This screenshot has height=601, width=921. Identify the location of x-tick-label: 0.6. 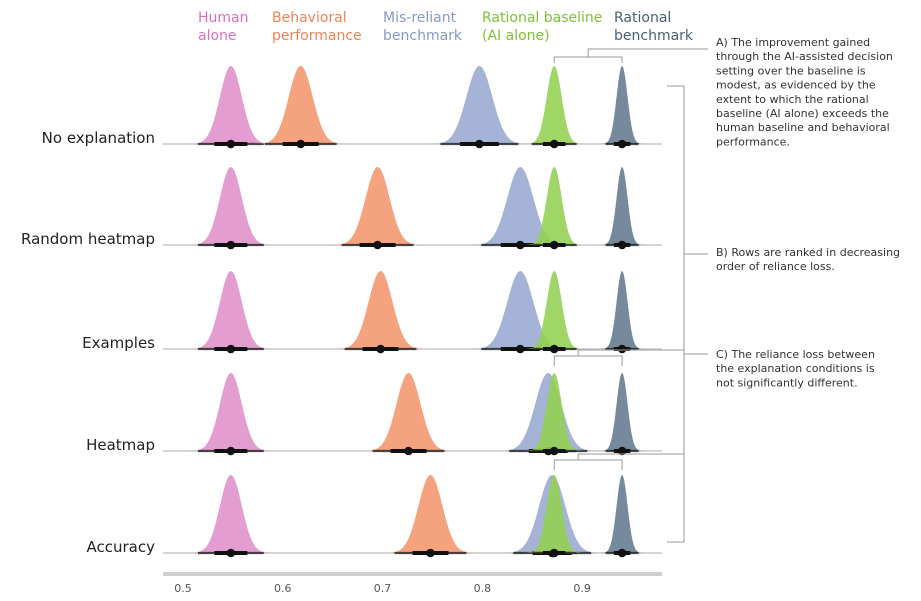
(283, 588).